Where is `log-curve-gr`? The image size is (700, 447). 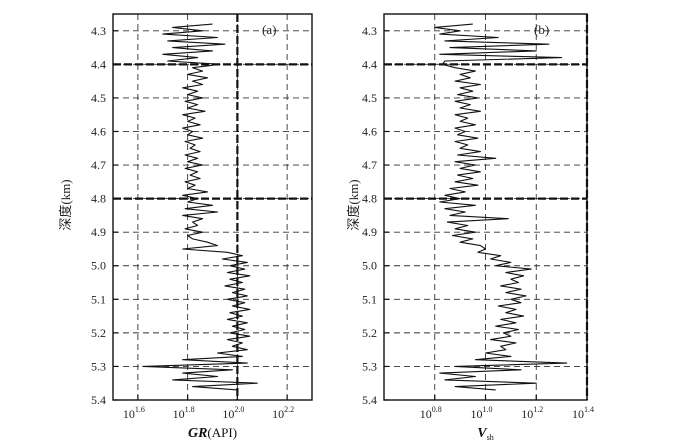
log-curve-gr is located at coordinates (200, 207).